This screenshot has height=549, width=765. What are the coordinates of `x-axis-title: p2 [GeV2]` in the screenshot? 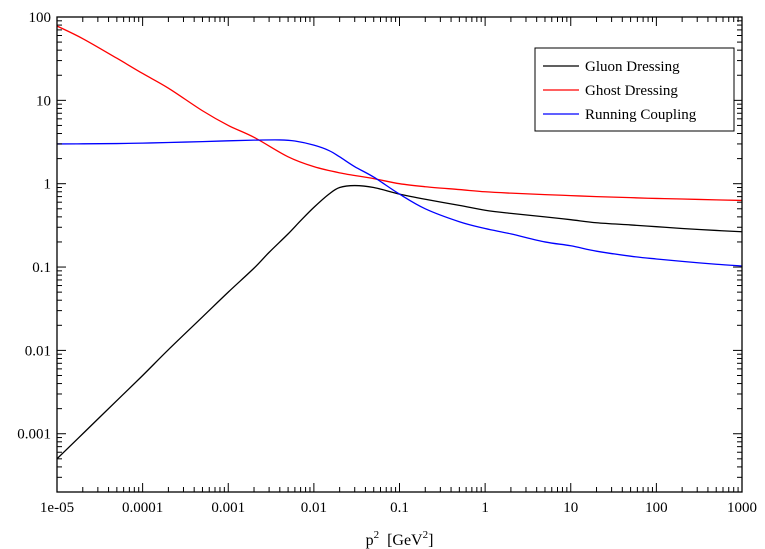 It's located at (400, 539).